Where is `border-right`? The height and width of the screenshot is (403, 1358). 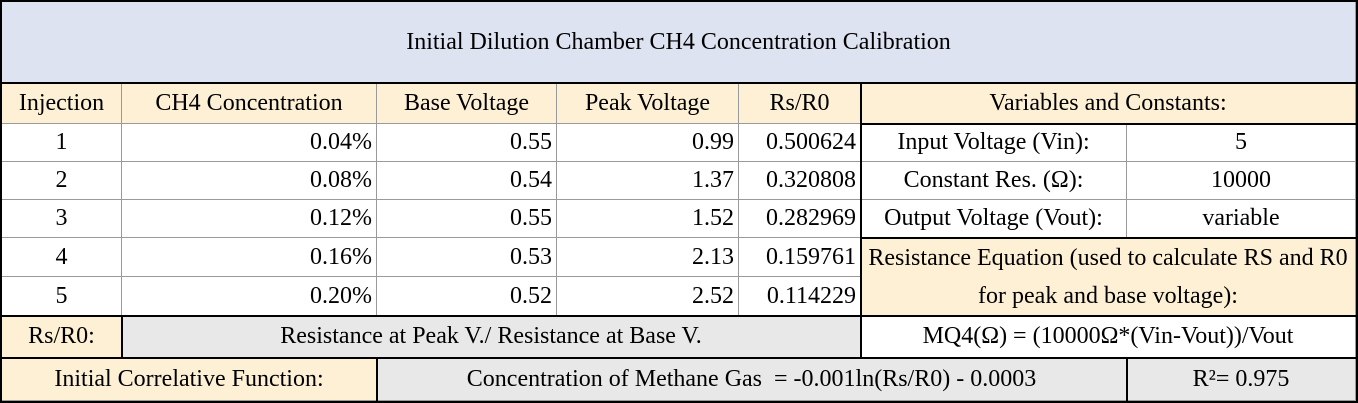
border-right is located at coordinates (1357, 201).